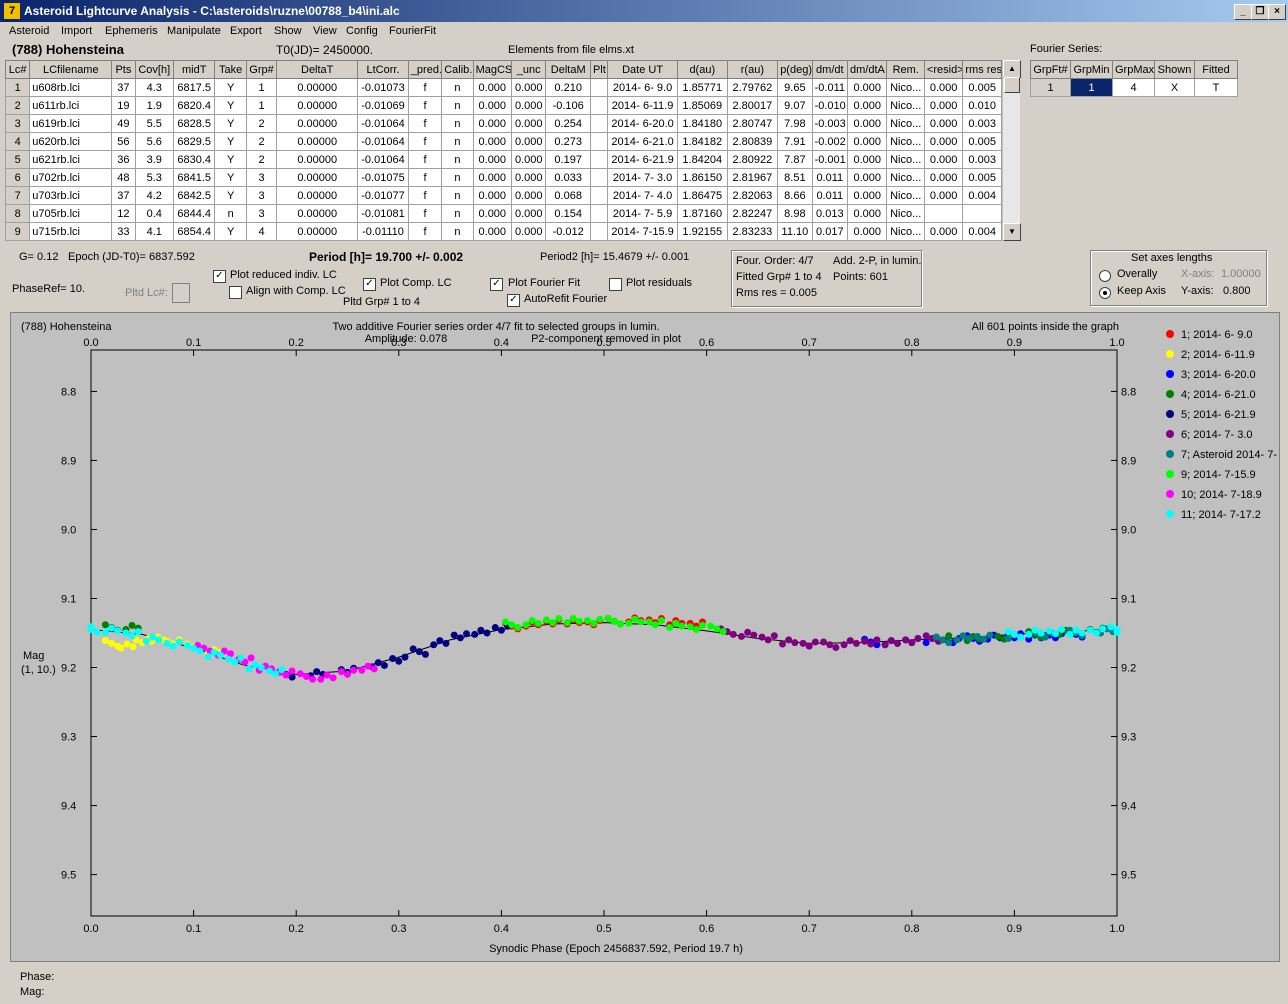 Image resolution: width=1288 pixels, height=1004 pixels. I want to click on lc-cell: -0.01073, so click(383, 87).